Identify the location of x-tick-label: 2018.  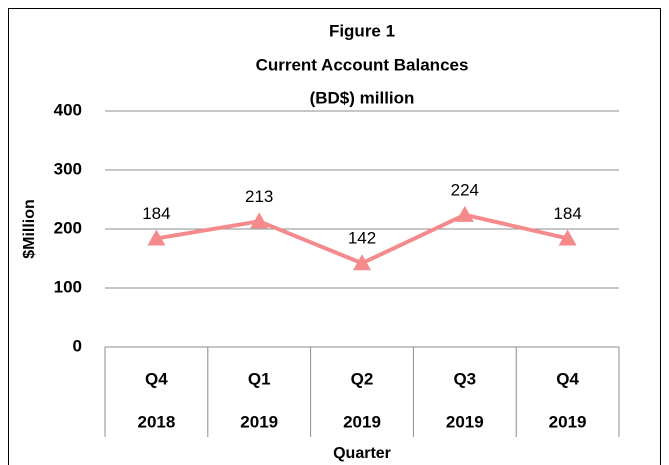
(156, 421).